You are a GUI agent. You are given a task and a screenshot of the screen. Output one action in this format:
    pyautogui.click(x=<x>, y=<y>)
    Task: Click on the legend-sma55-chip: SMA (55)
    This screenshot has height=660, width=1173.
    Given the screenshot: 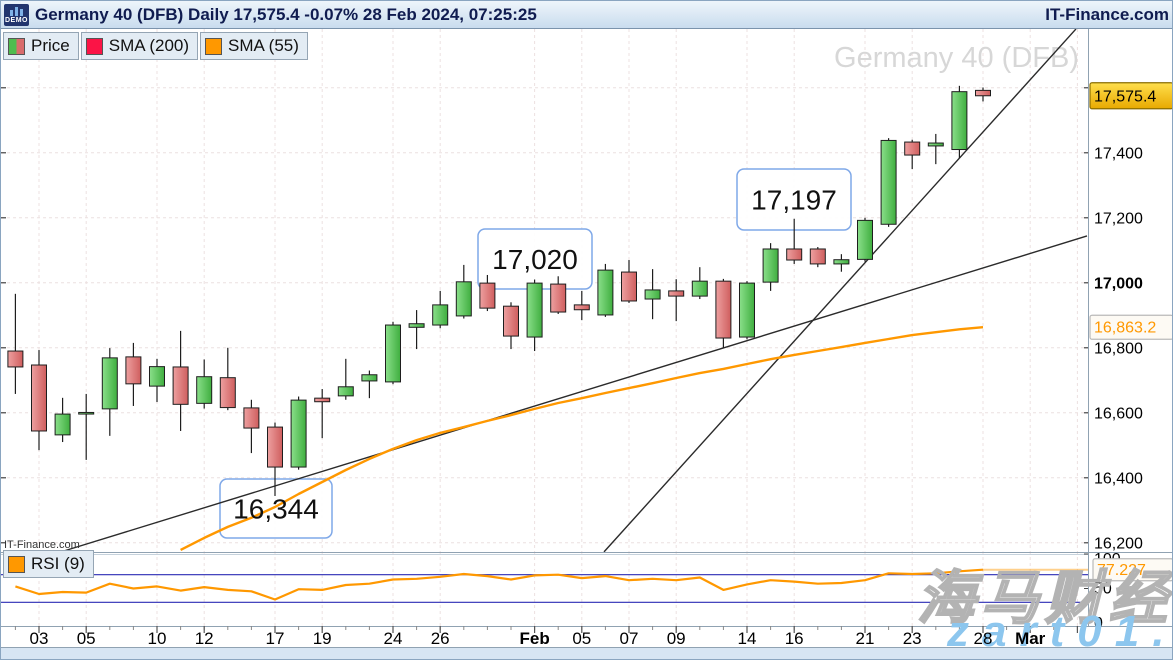 What is the action you would take?
    pyautogui.click(x=254, y=46)
    